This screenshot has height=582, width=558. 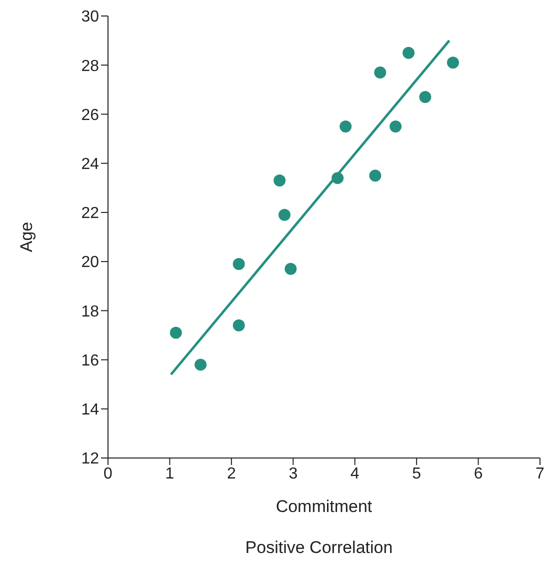 What do you see at coordinates (319, 548) in the screenshot?
I see `text: Positive Correlation` at bounding box center [319, 548].